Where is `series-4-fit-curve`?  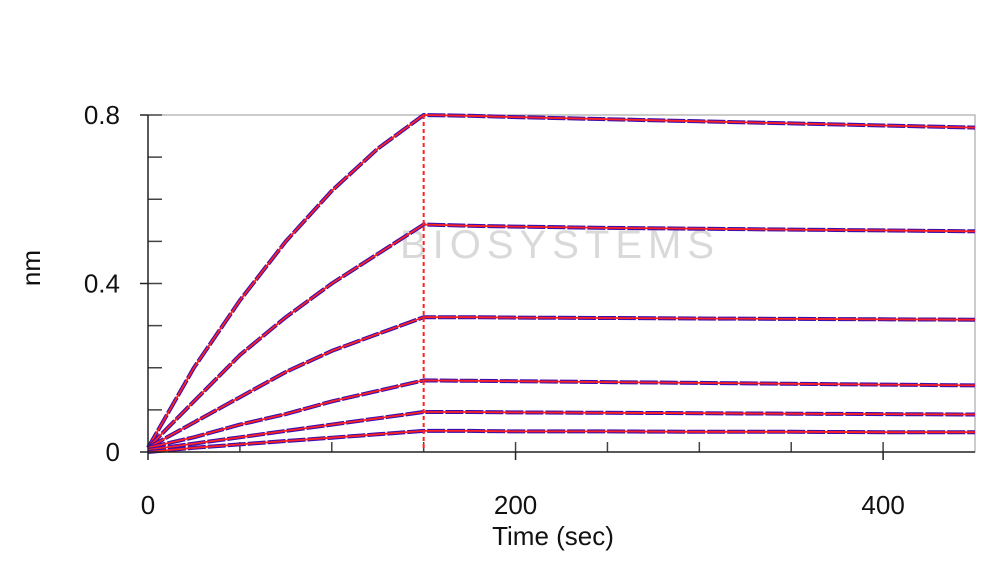 series-4-fit-curve is located at coordinates (561, 414).